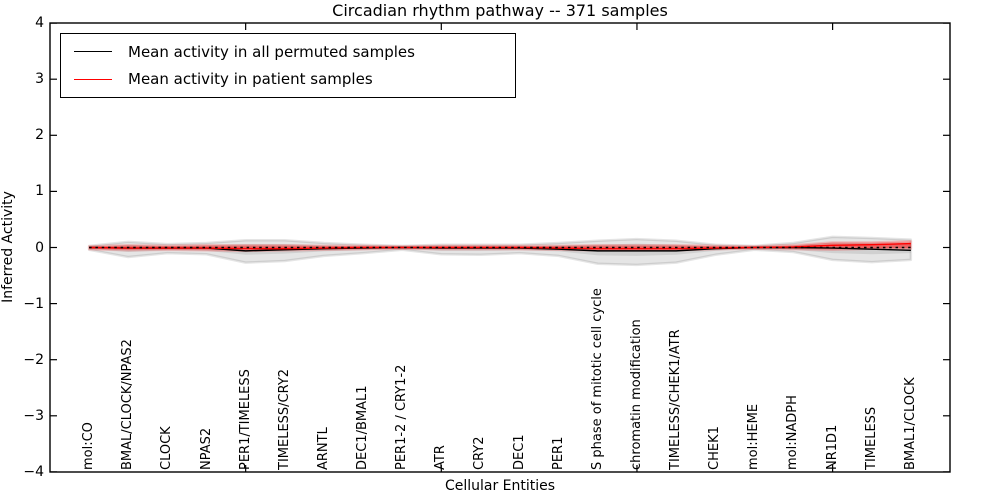  I want to click on x-category-label: DEC1, so click(519, 452).